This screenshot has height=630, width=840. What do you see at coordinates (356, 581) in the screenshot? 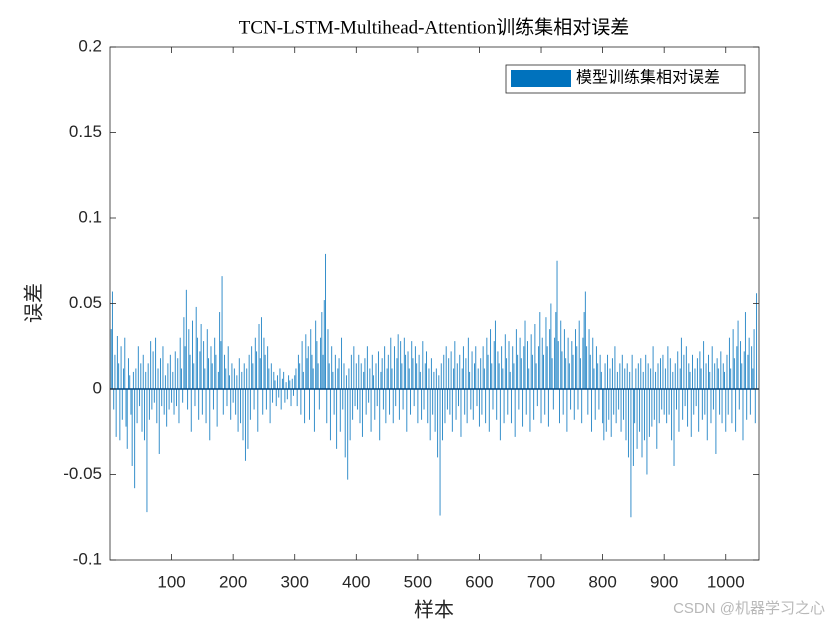
I see `x-tick-label: 400` at bounding box center [356, 581].